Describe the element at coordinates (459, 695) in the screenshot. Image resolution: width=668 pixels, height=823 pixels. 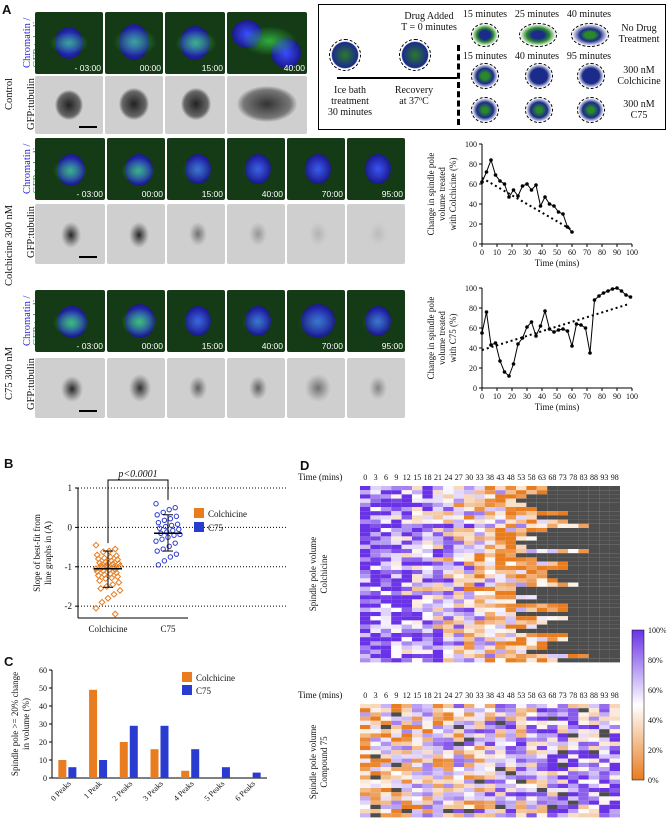
I see `x-tick-label: 27` at that location.